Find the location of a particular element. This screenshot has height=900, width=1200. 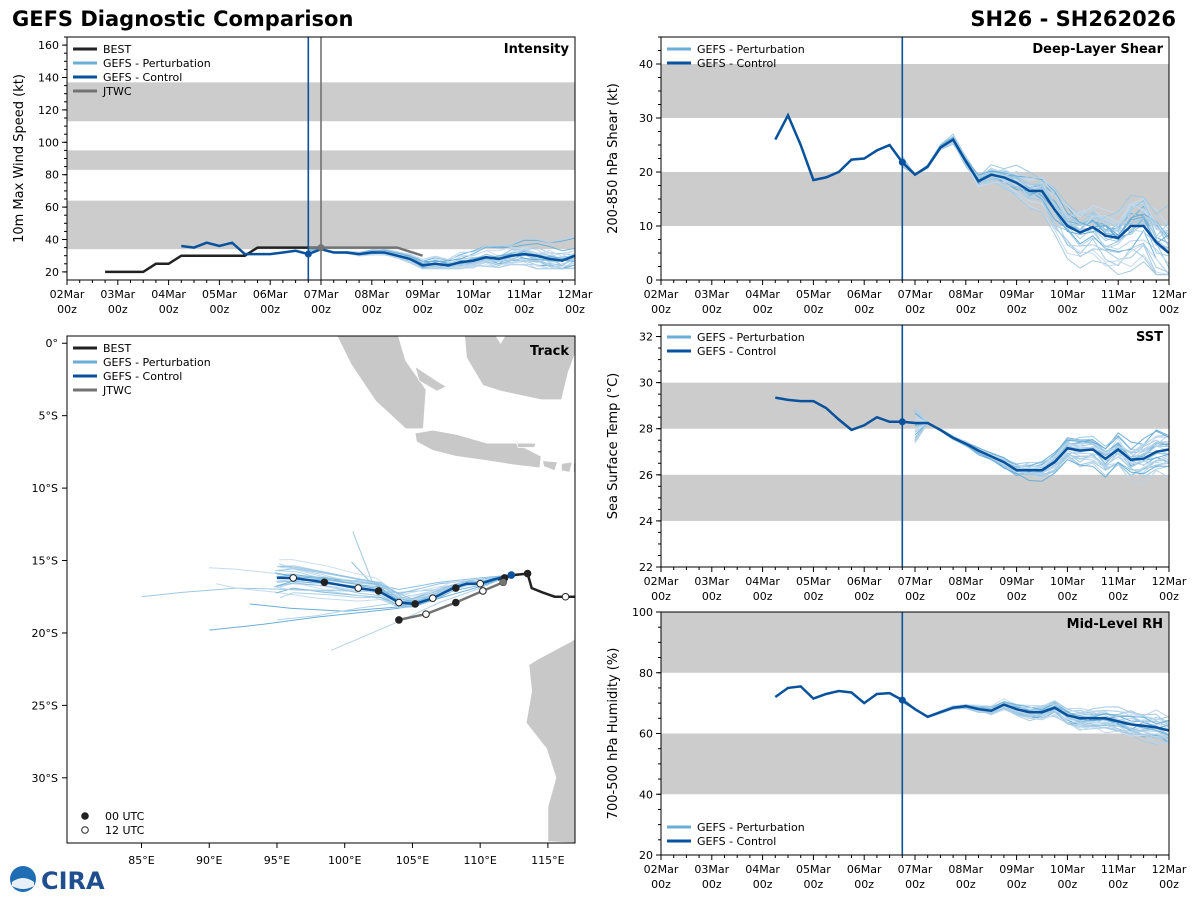

y-tick-label: 30 is located at coordinates (646, 383).